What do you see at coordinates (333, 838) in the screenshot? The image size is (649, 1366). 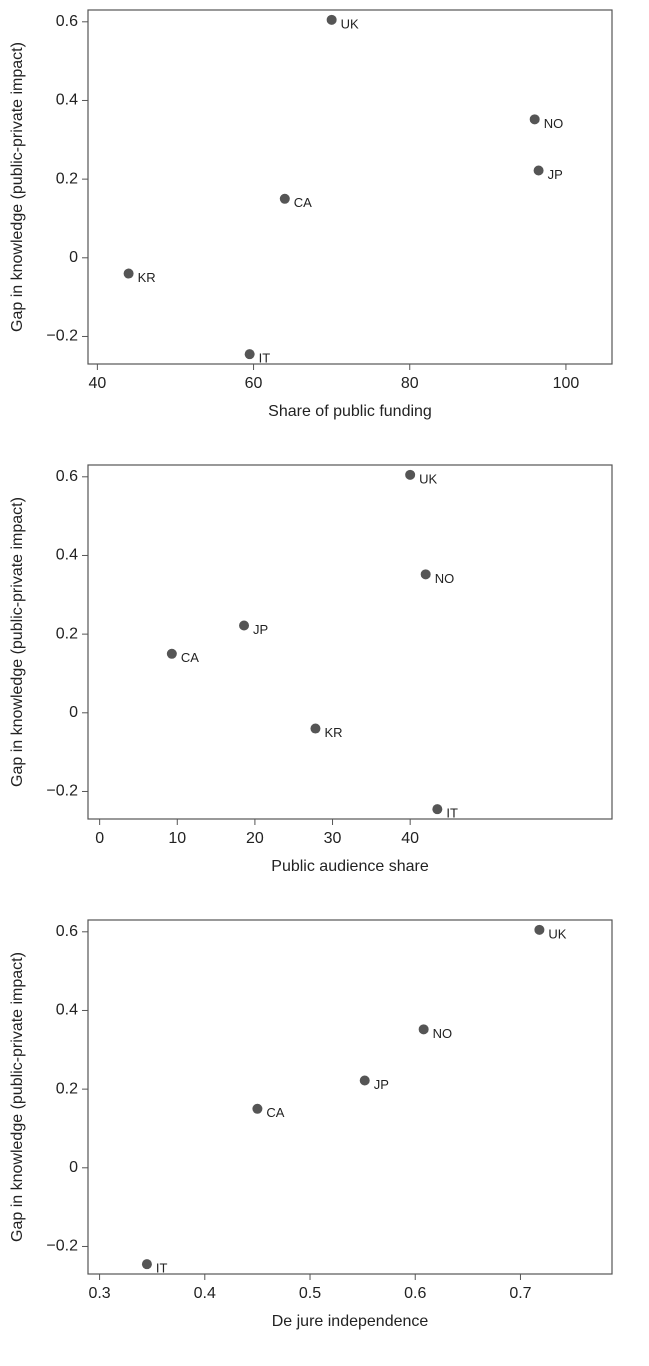 I see `x-tick-label: 30` at bounding box center [333, 838].